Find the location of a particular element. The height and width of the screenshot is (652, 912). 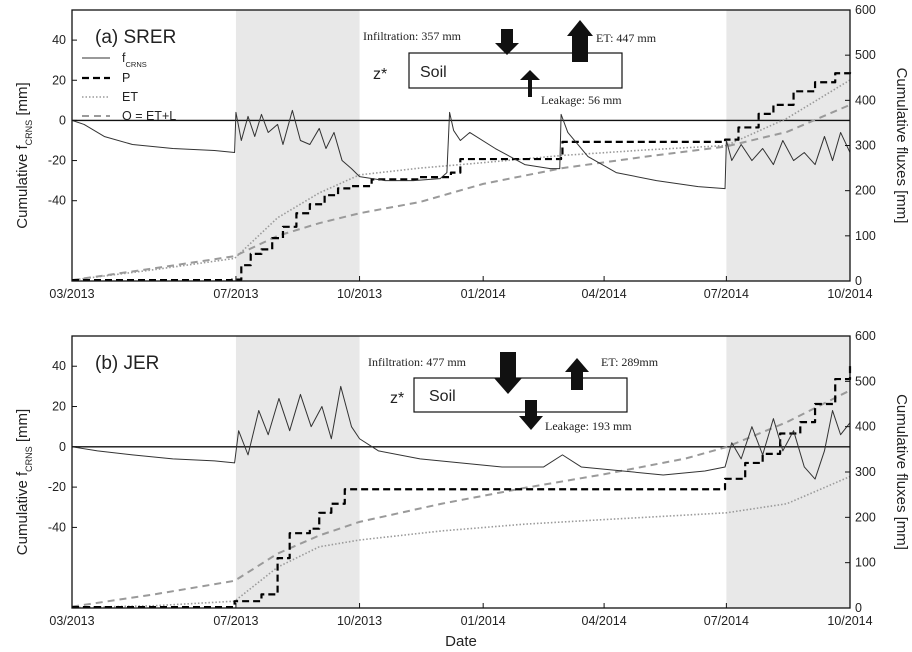

legend-label: fCRNS is located at coordinates (134, 60).